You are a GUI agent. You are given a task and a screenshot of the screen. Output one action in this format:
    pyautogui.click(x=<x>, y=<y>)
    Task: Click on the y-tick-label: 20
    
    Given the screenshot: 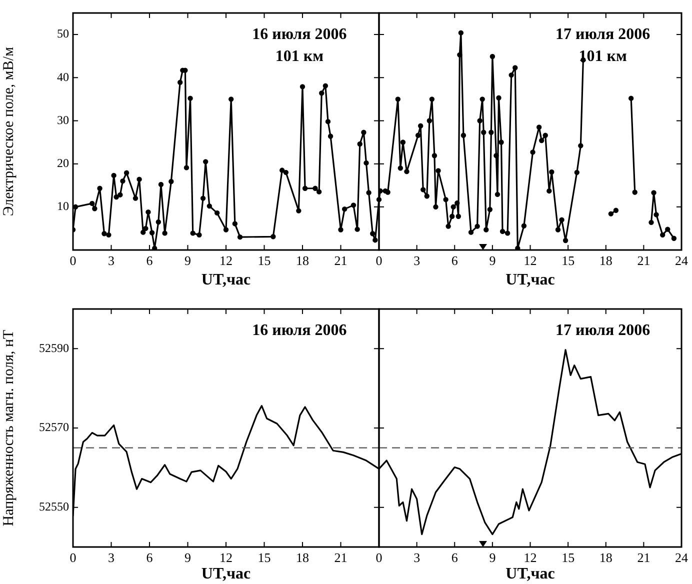 What is the action you would take?
    pyautogui.click(x=63, y=163)
    